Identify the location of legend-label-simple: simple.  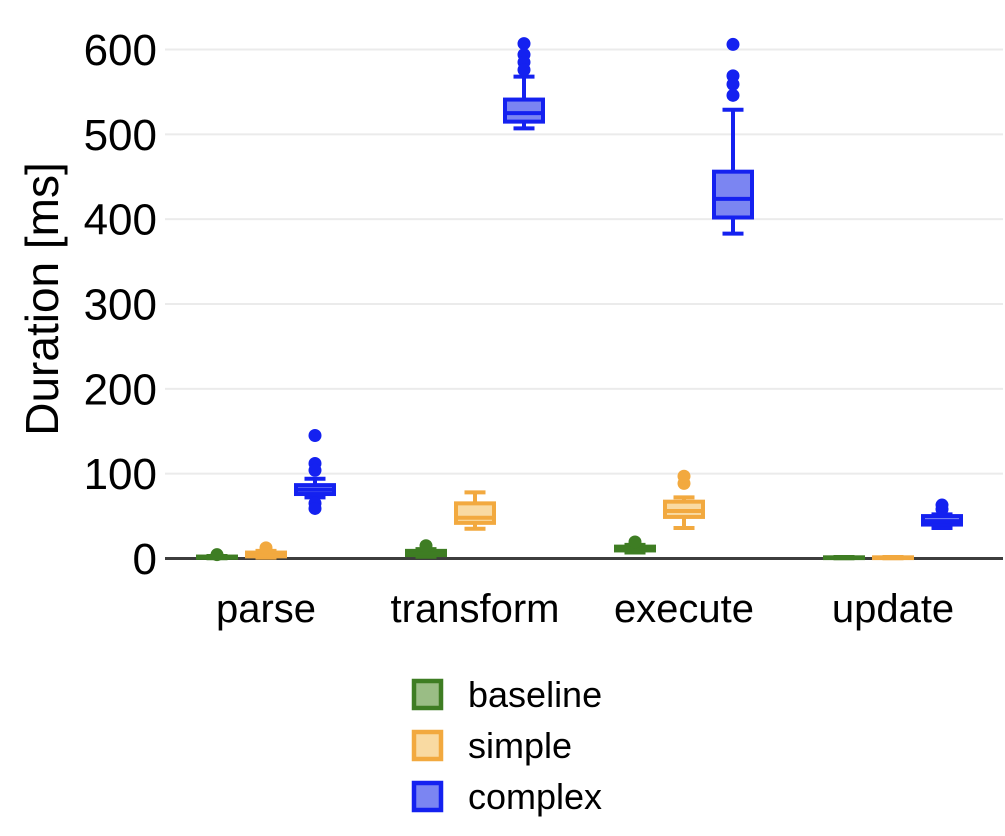
(520, 745).